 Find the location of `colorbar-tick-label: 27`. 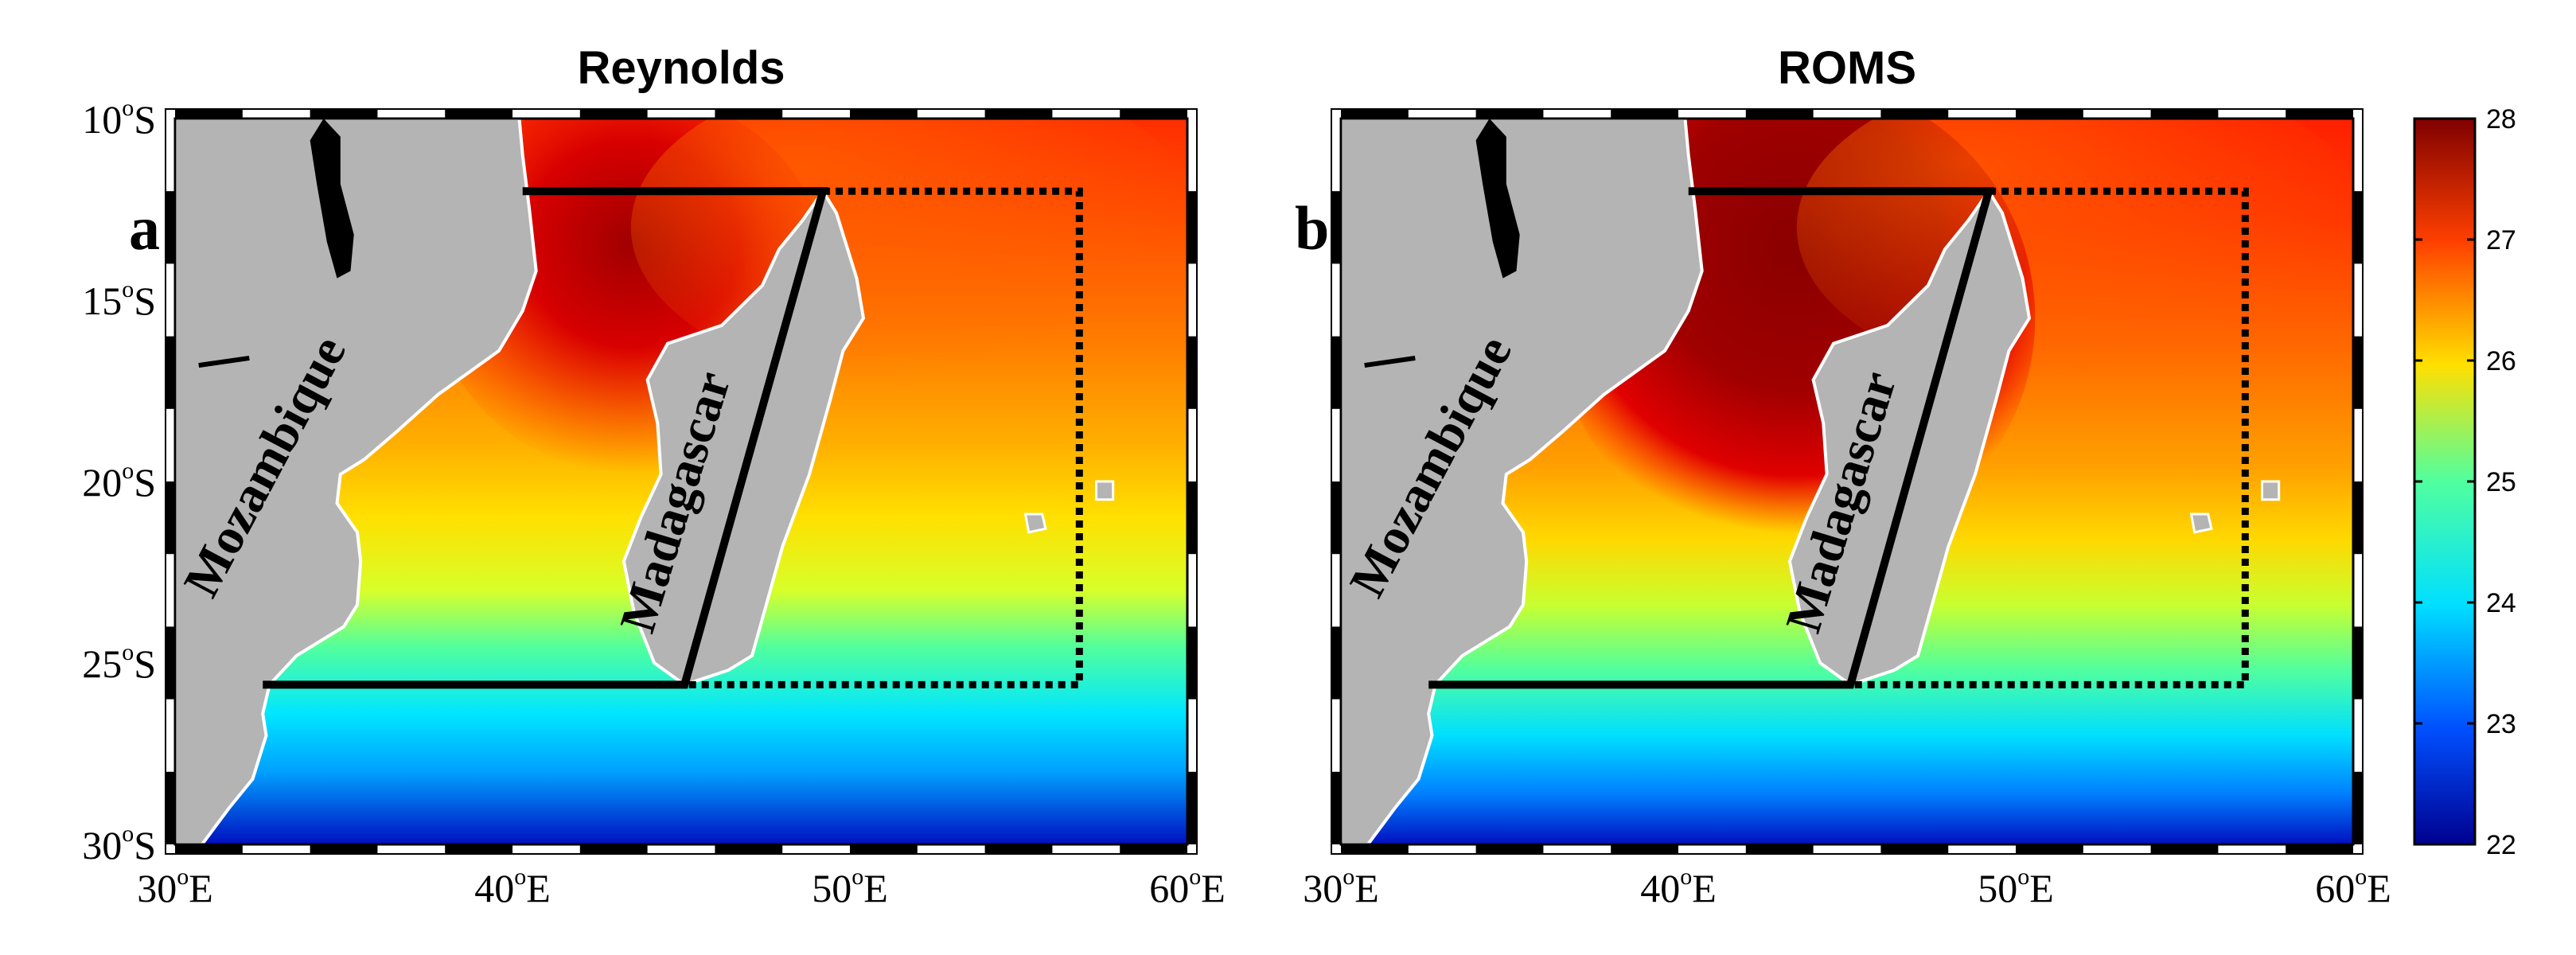

colorbar-tick-label: 27 is located at coordinates (2501, 240).